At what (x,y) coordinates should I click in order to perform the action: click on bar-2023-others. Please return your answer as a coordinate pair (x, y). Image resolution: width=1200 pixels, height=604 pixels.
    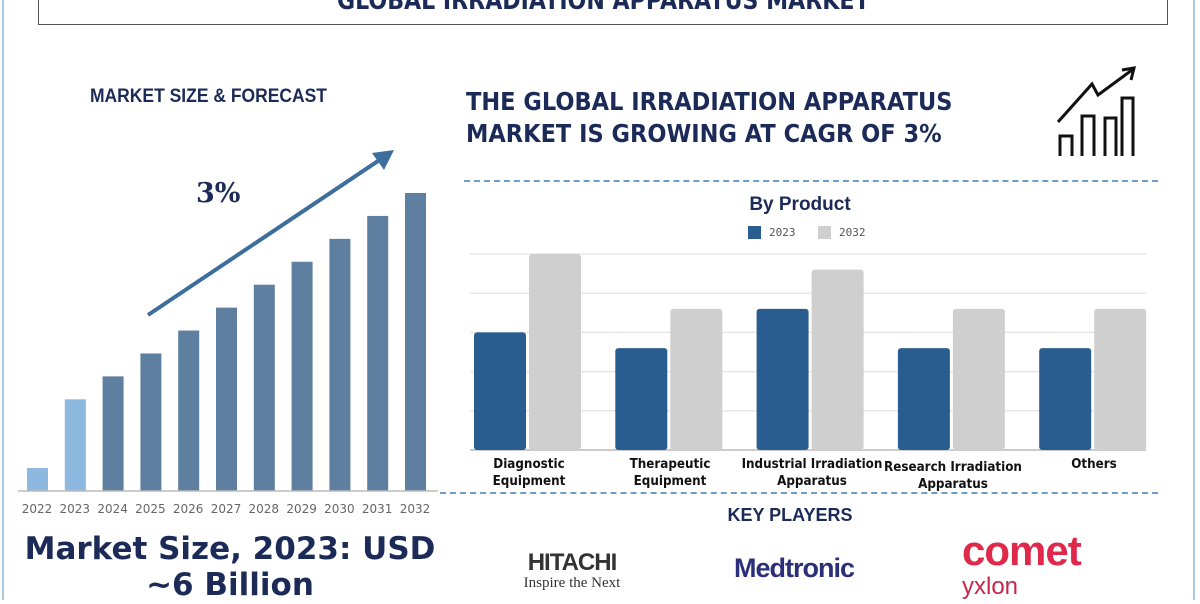
    Looking at the image, I should click on (1065, 399).